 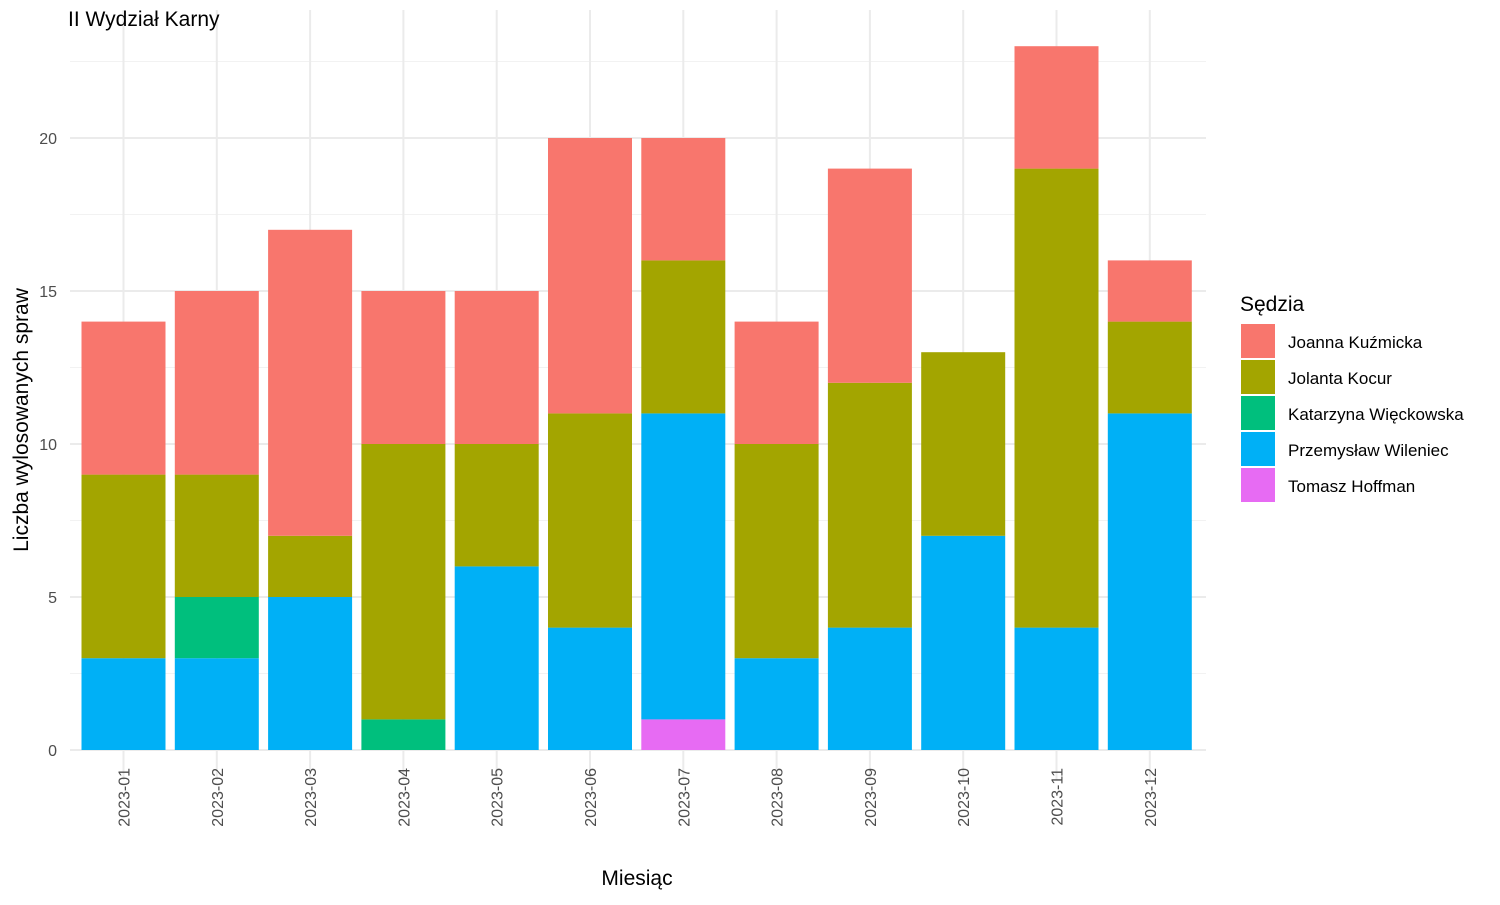 I want to click on chart-title: II Wydział Karny, so click(x=144, y=19).